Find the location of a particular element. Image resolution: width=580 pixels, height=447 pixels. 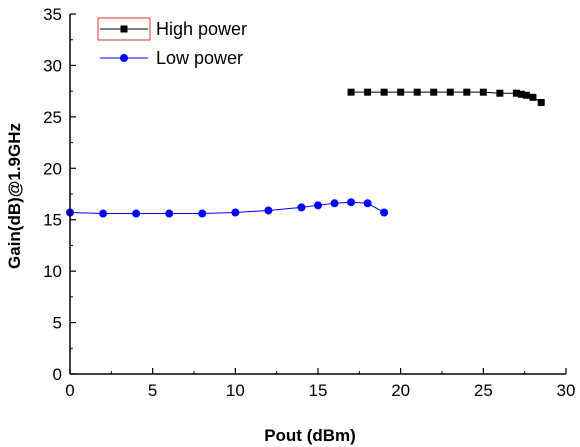

legend-label-low-power: Low power is located at coordinates (199, 58).